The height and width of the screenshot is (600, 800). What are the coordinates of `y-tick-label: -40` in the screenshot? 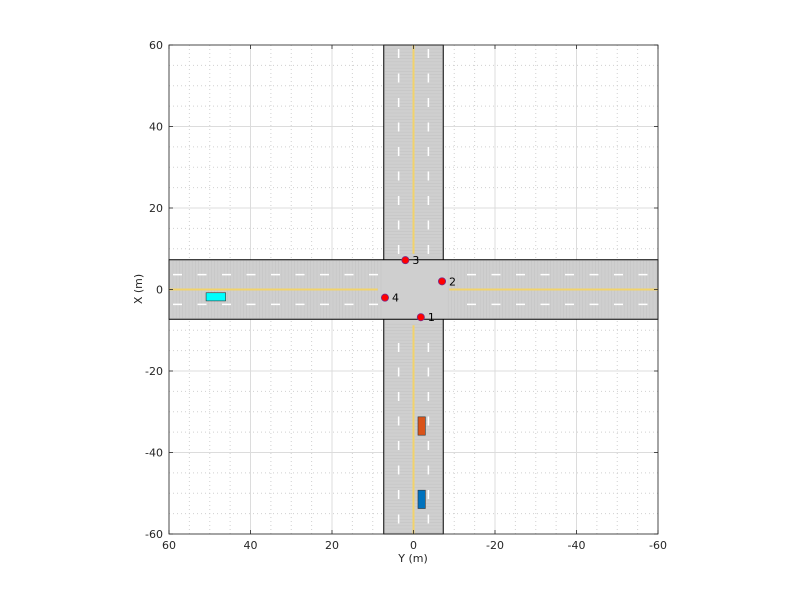 It's located at (154, 453).